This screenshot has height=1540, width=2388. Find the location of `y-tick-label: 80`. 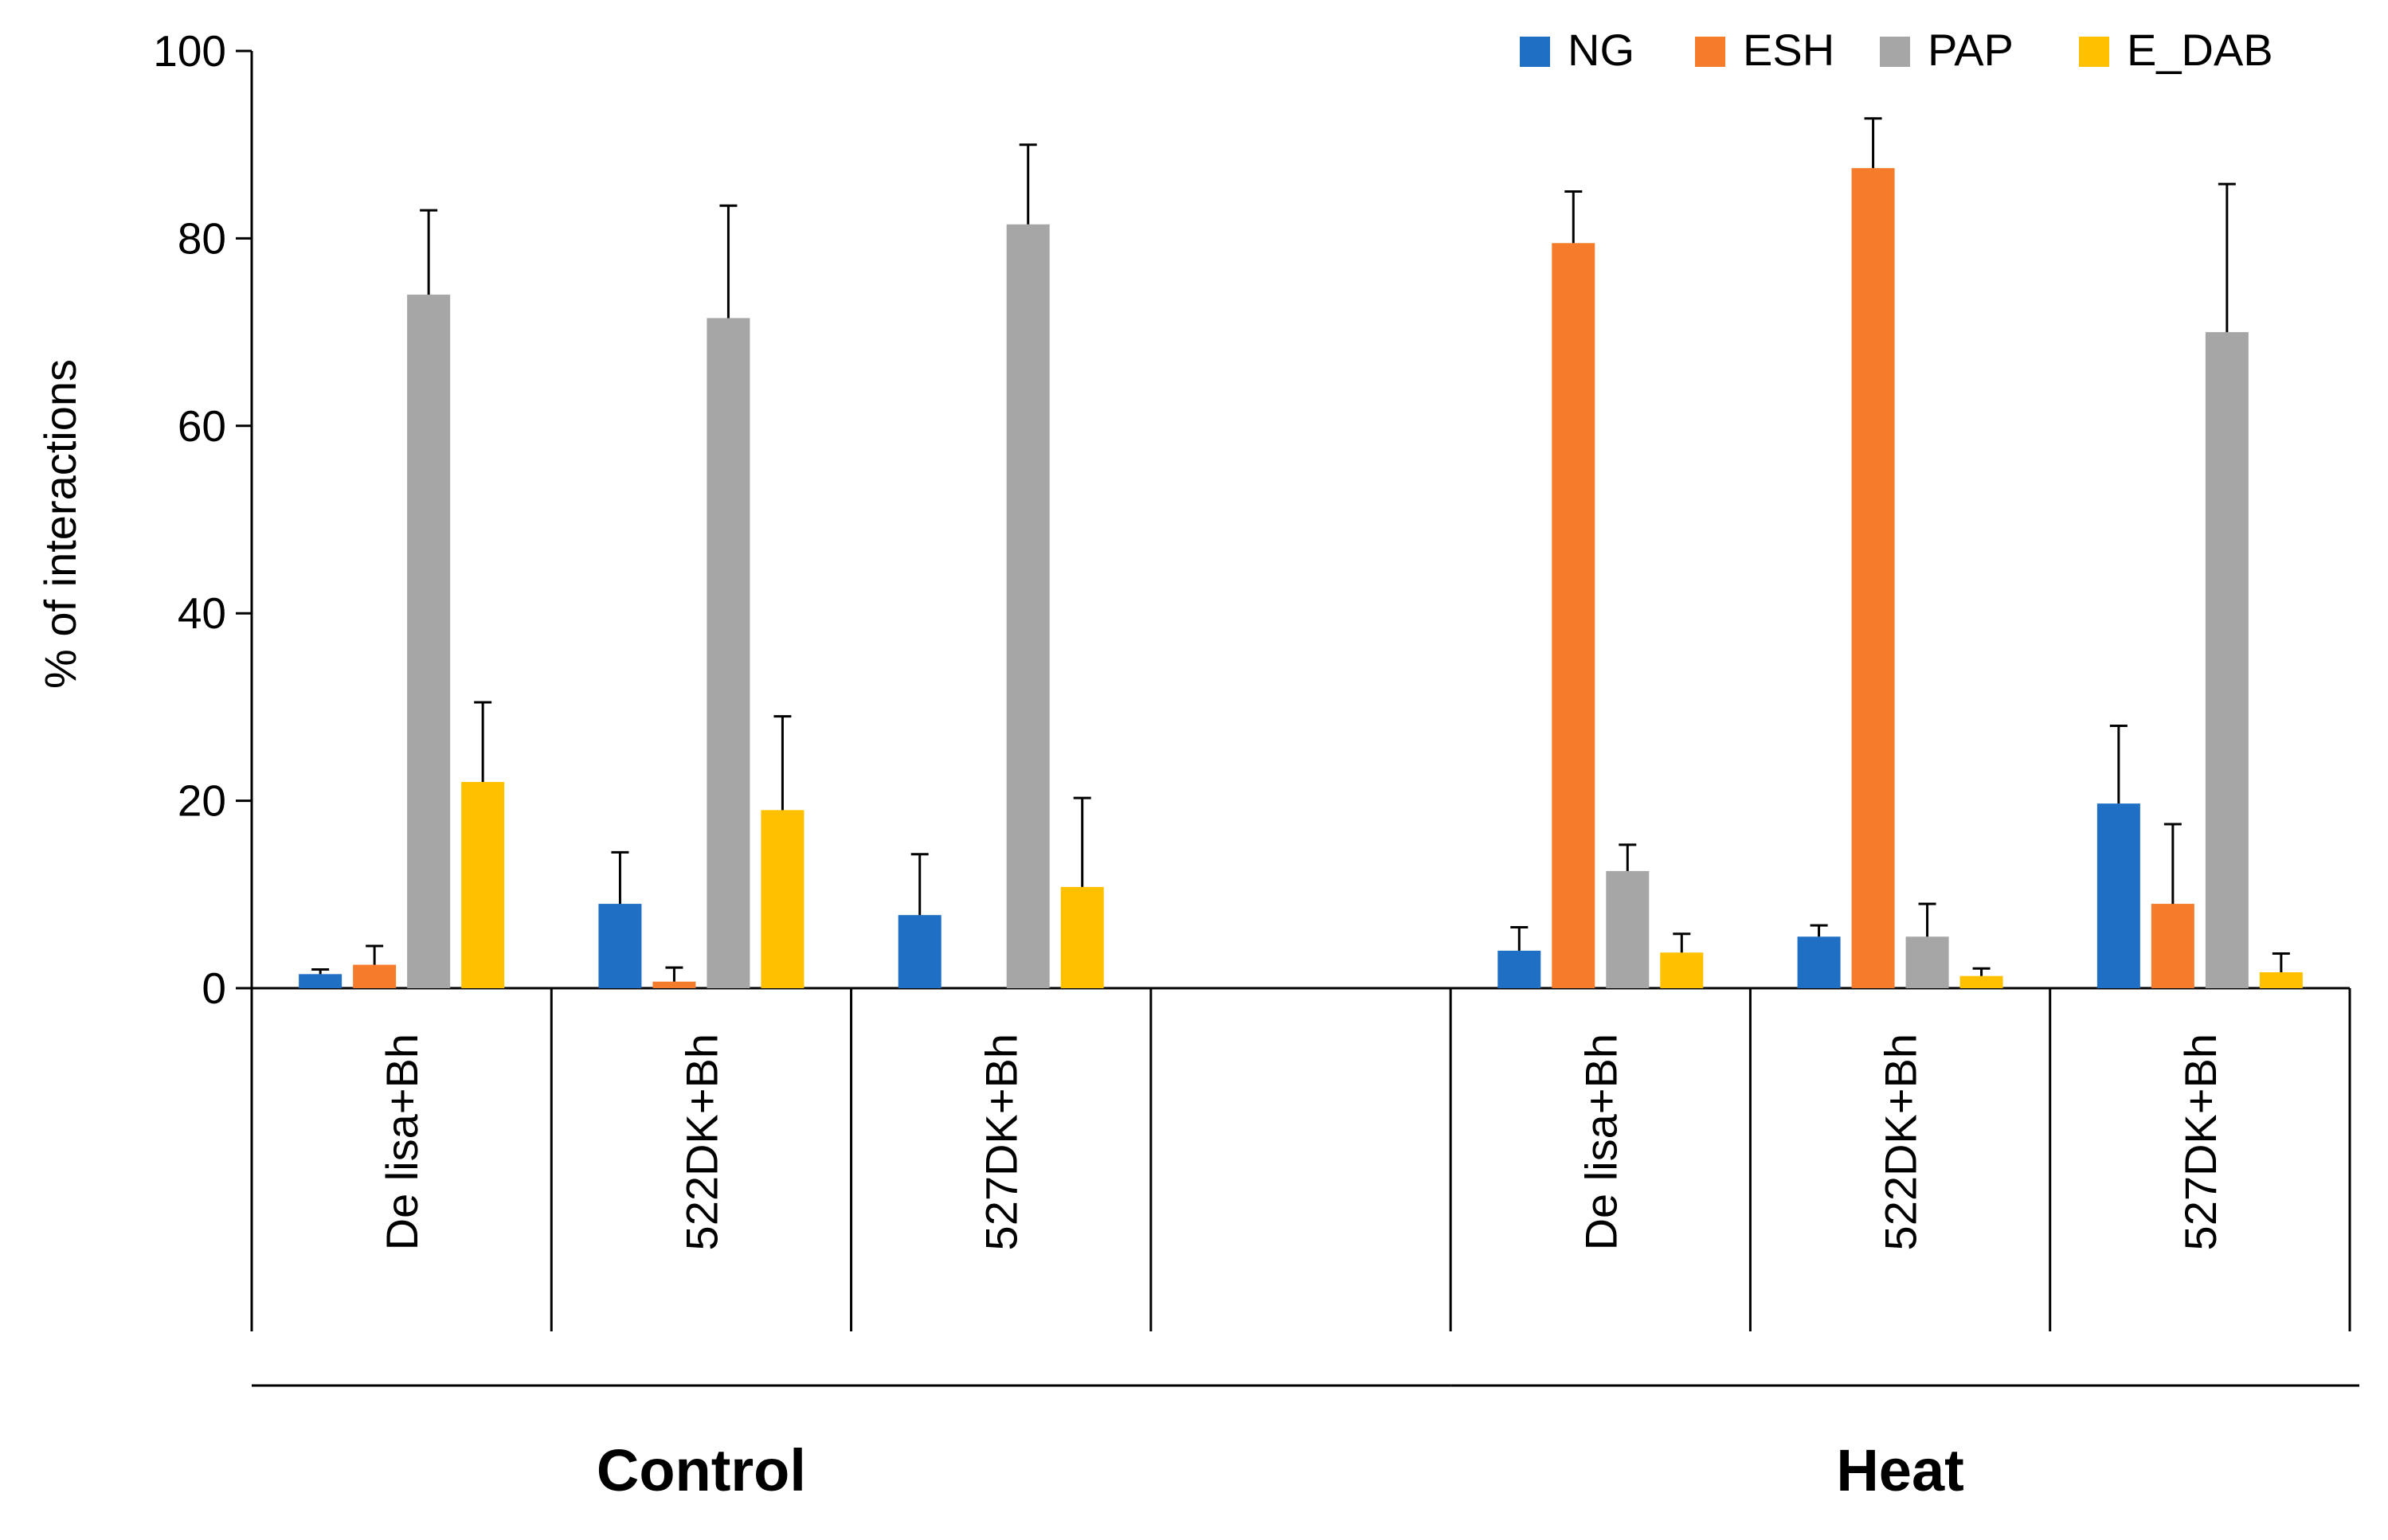

y-tick-label: 80 is located at coordinates (202, 238).